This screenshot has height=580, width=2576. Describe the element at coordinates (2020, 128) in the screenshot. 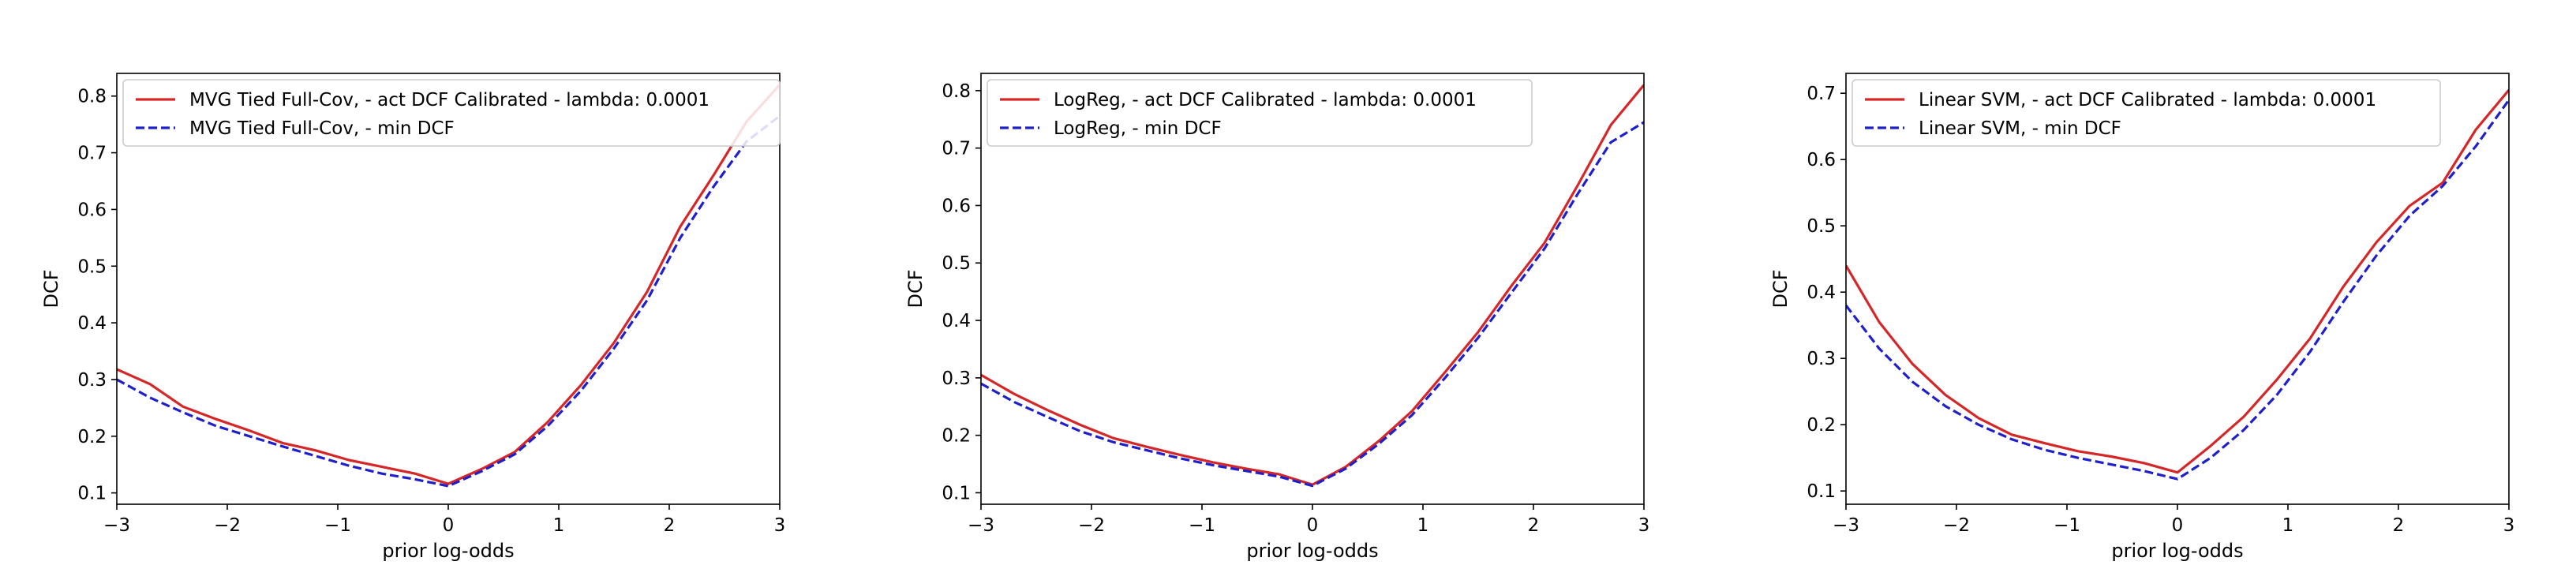

I see `legend-entry: Linear SVM, - min DCF` at that location.